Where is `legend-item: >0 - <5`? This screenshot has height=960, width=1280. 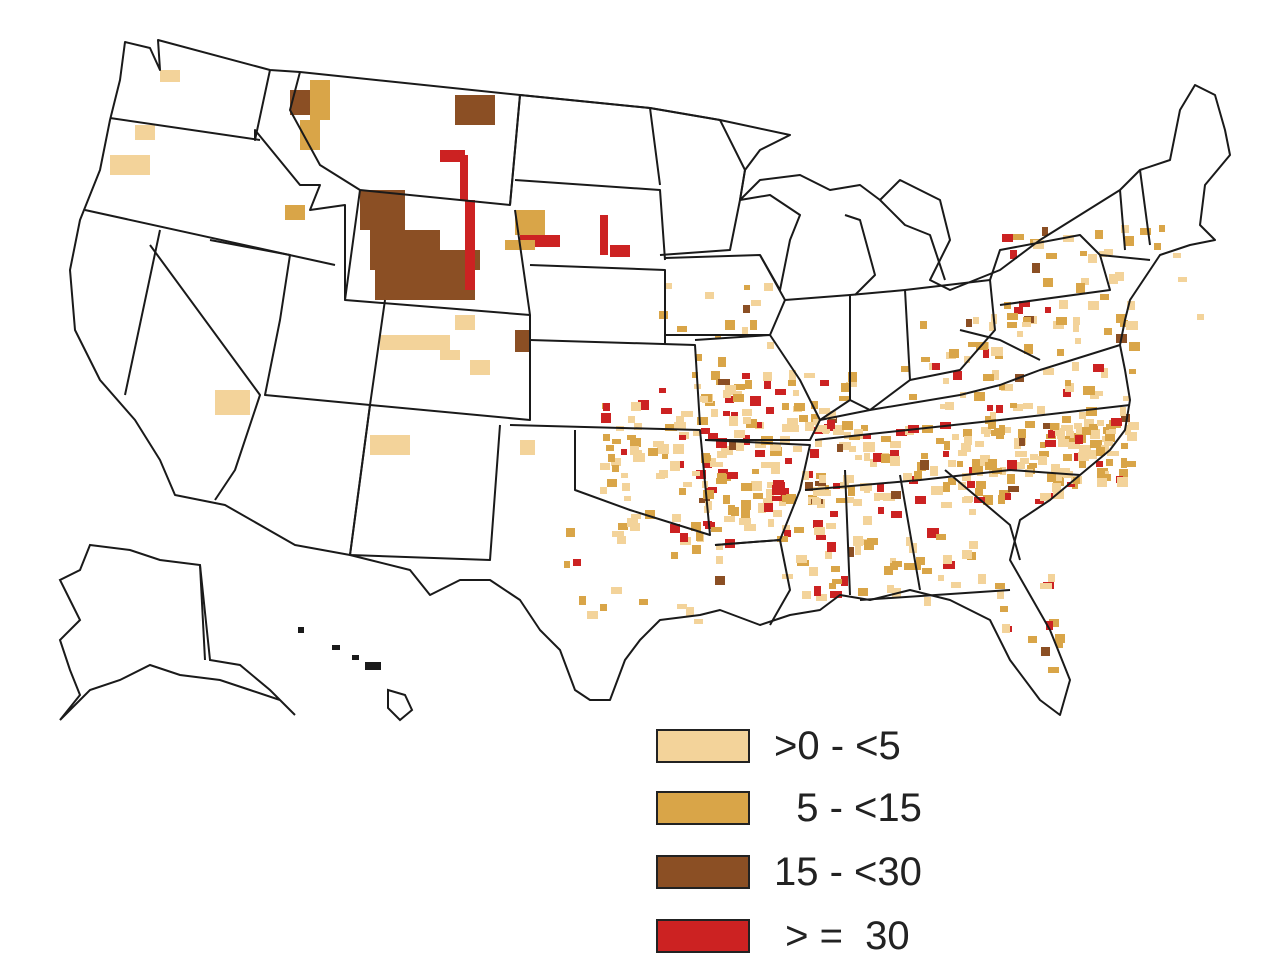
legend-item: >0 - <5 is located at coordinates (778, 746).